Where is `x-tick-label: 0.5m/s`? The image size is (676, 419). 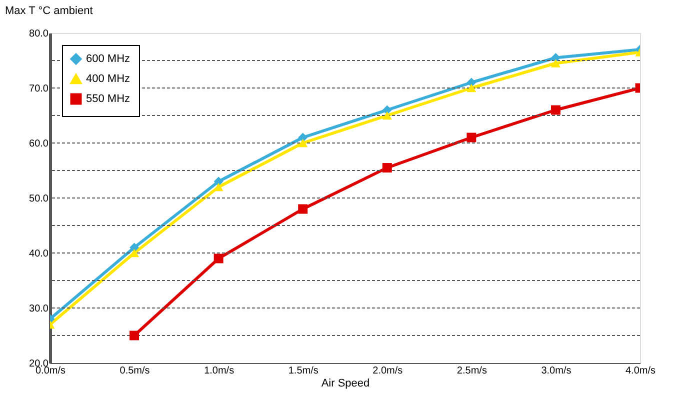
x-tick-label: 0.5m/s is located at coordinates (135, 371).